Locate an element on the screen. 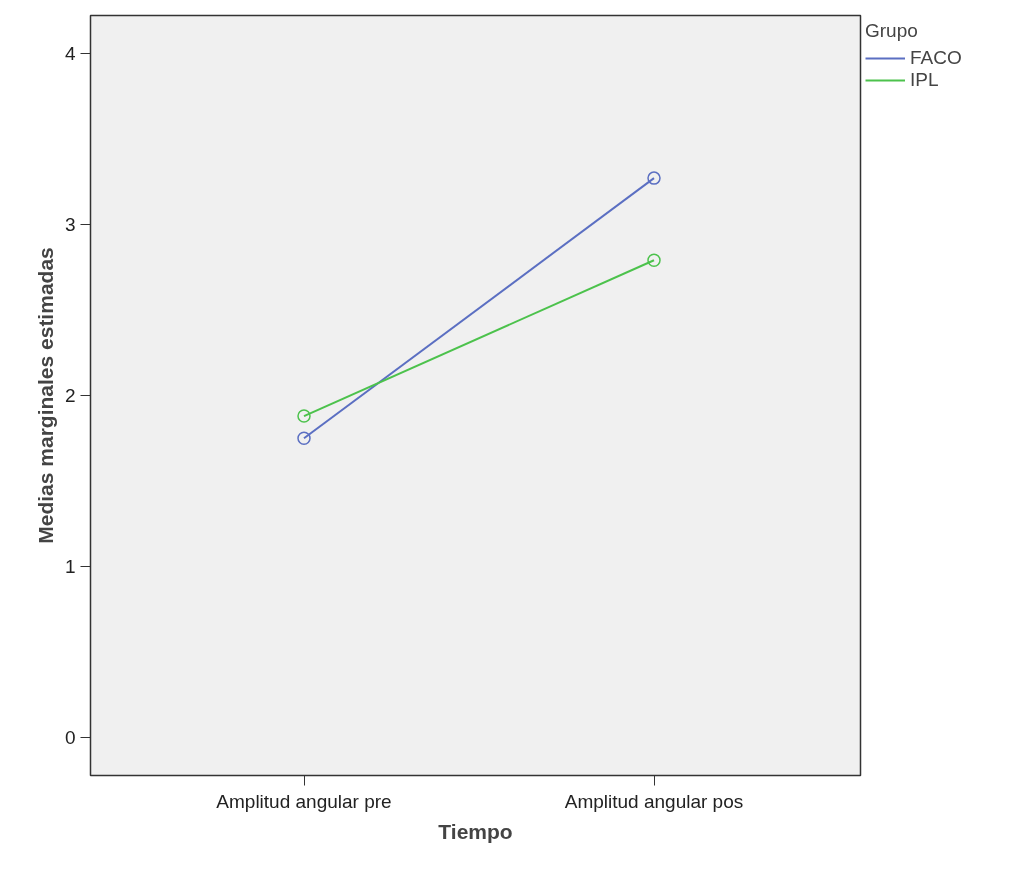  legend-label: IPL is located at coordinates (924, 80).